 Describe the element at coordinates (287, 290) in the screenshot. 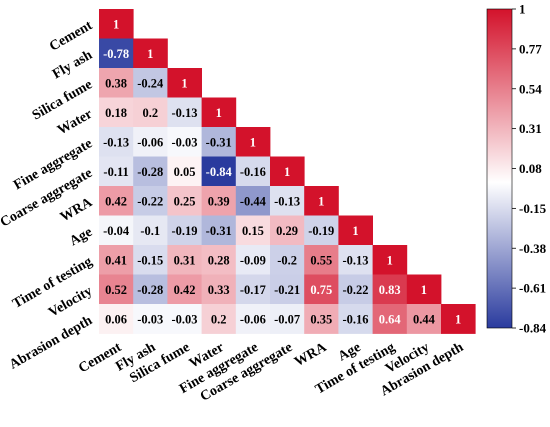

I see `cell-value-label: -0.21` at that location.